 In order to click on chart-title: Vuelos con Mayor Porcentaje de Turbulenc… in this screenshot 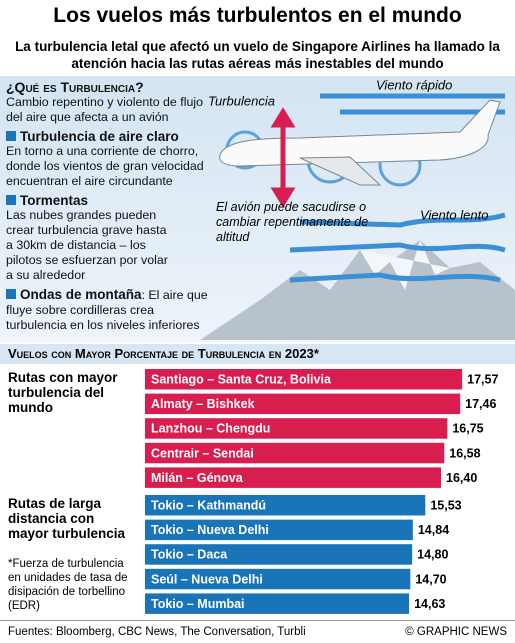, I will do `click(163, 353)`.